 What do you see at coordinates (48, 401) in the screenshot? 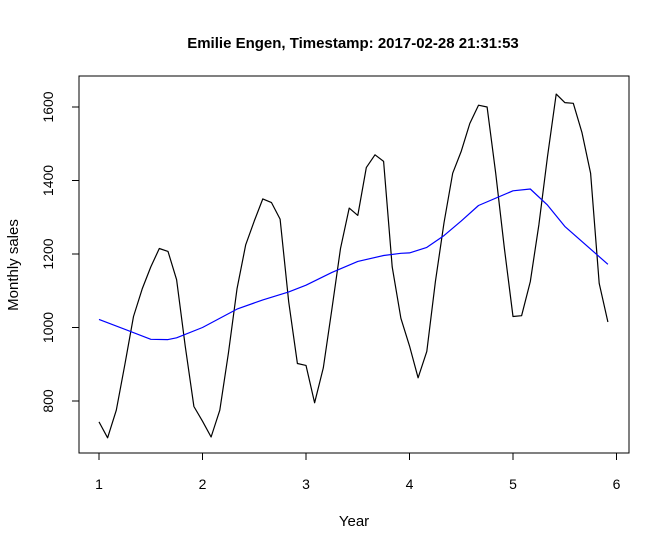
I see `y-tick-label: 800` at bounding box center [48, 401].